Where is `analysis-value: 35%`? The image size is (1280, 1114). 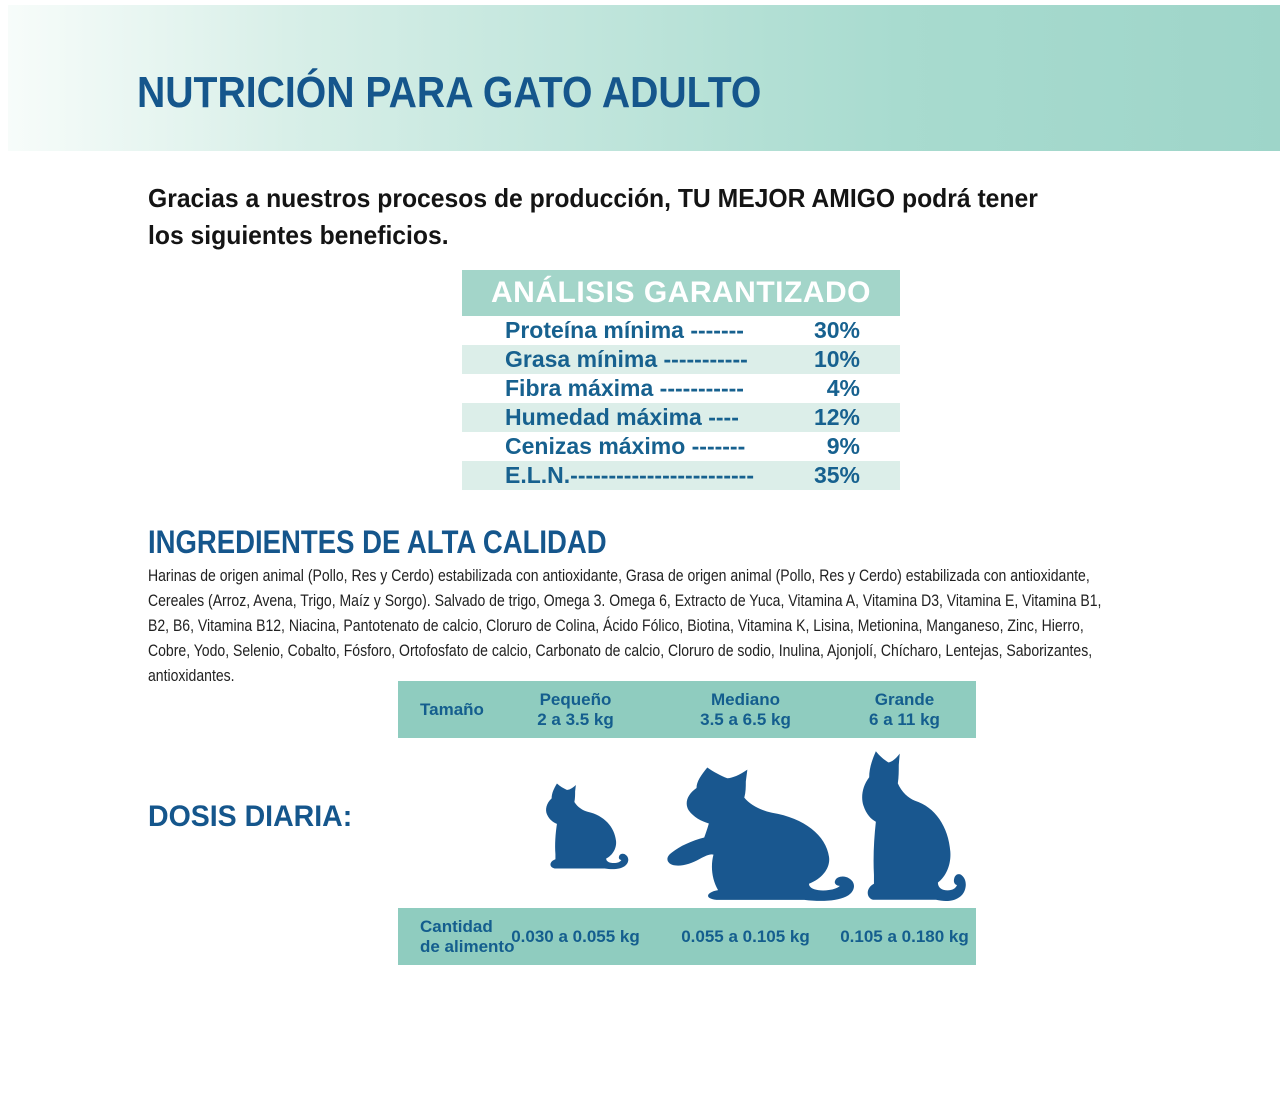 analysis-value: 35% is located at coordinates (836, 475).